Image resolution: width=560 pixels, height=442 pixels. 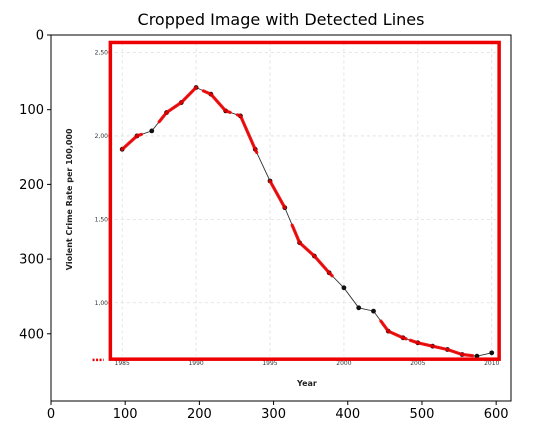 I want to click on embedded-y-tick-label: 2,500, so click(x=103, y=52).